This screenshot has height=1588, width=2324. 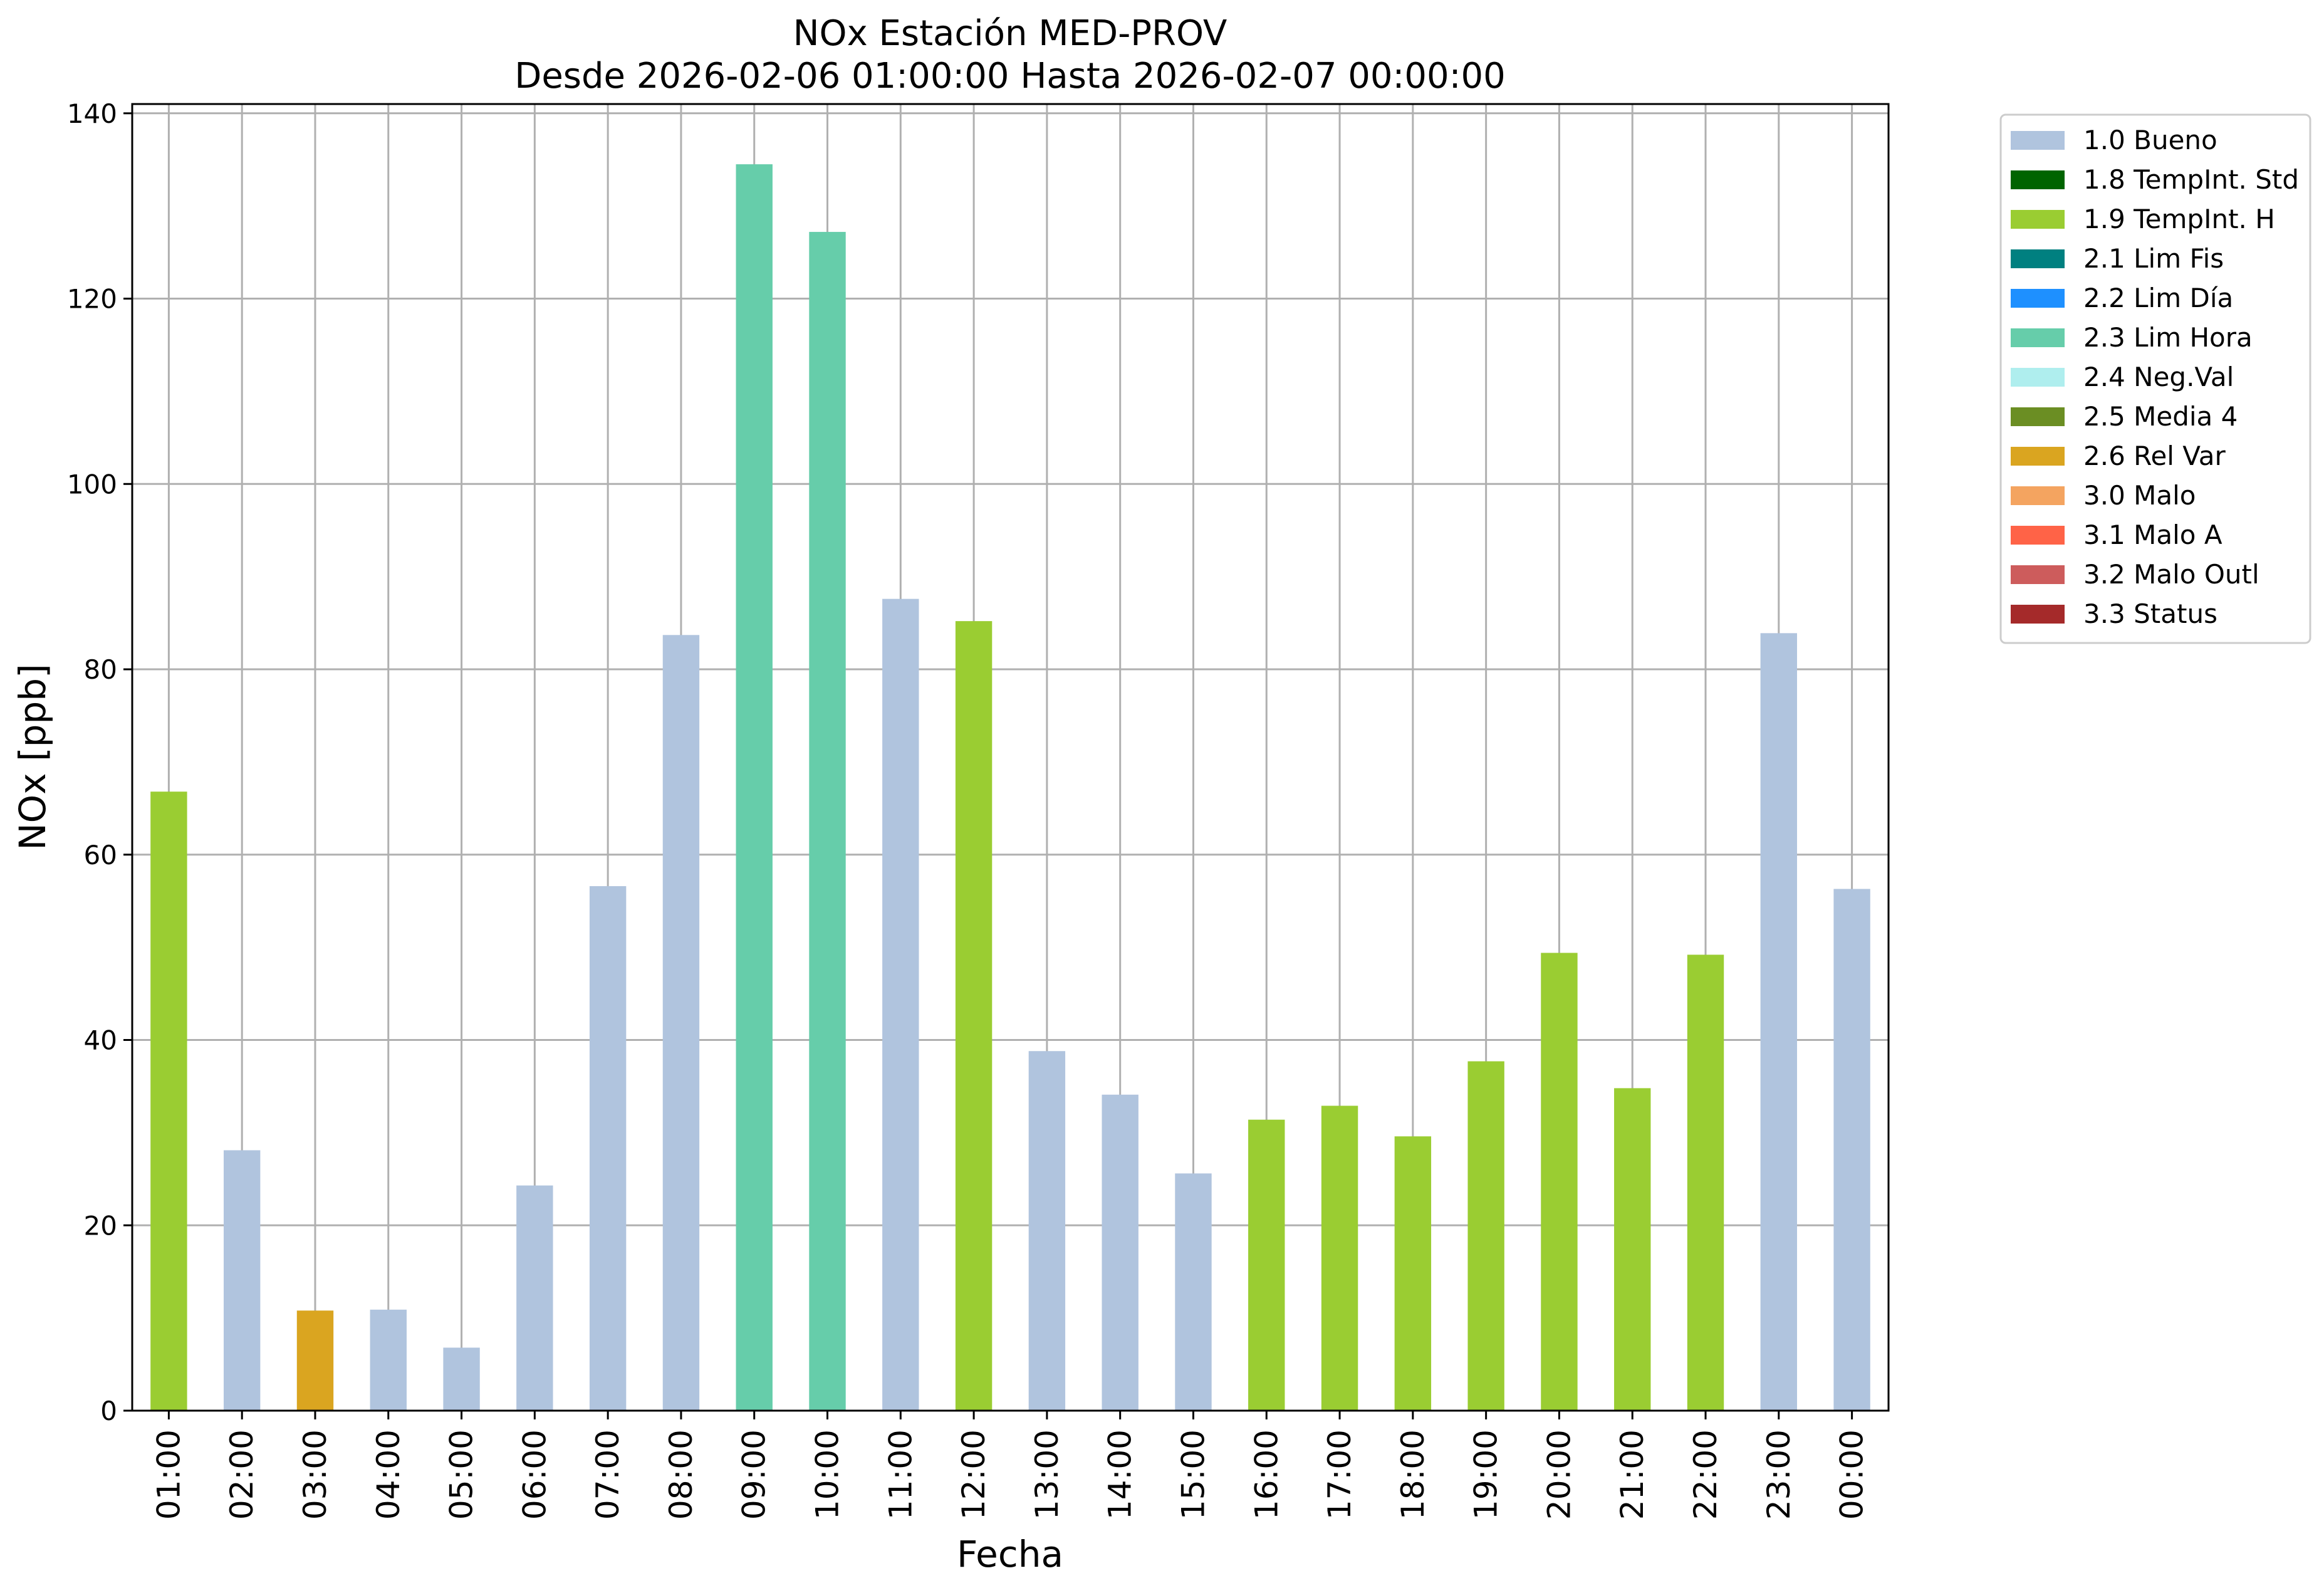 I want to click on legend-entry: 1.8 TempInt. Std, so click(x=2191, y=180).